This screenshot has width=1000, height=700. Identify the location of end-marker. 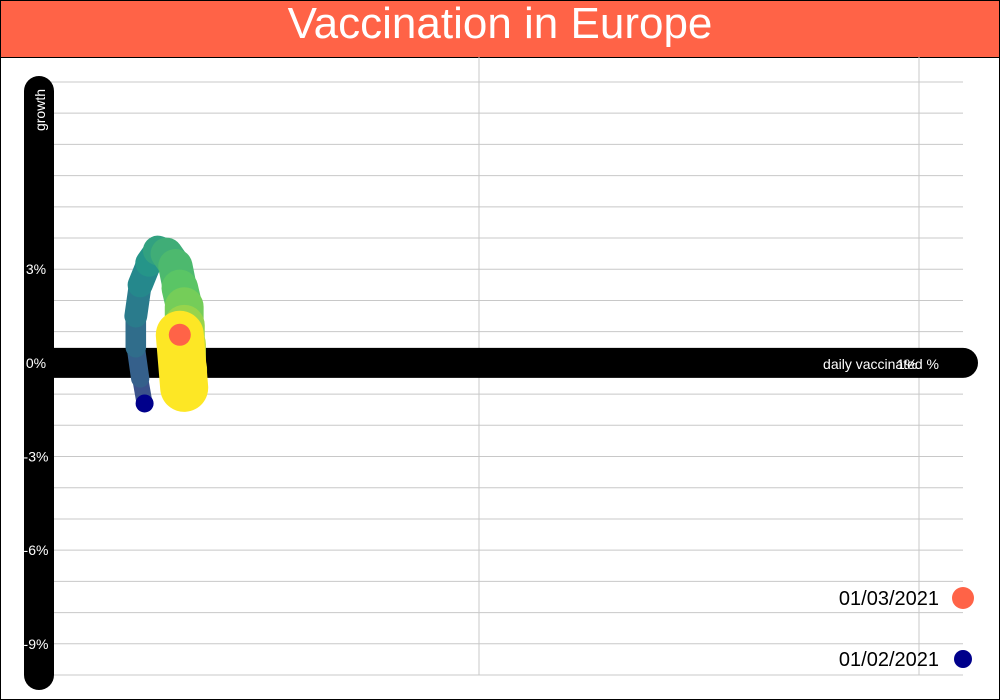
(179, 334).